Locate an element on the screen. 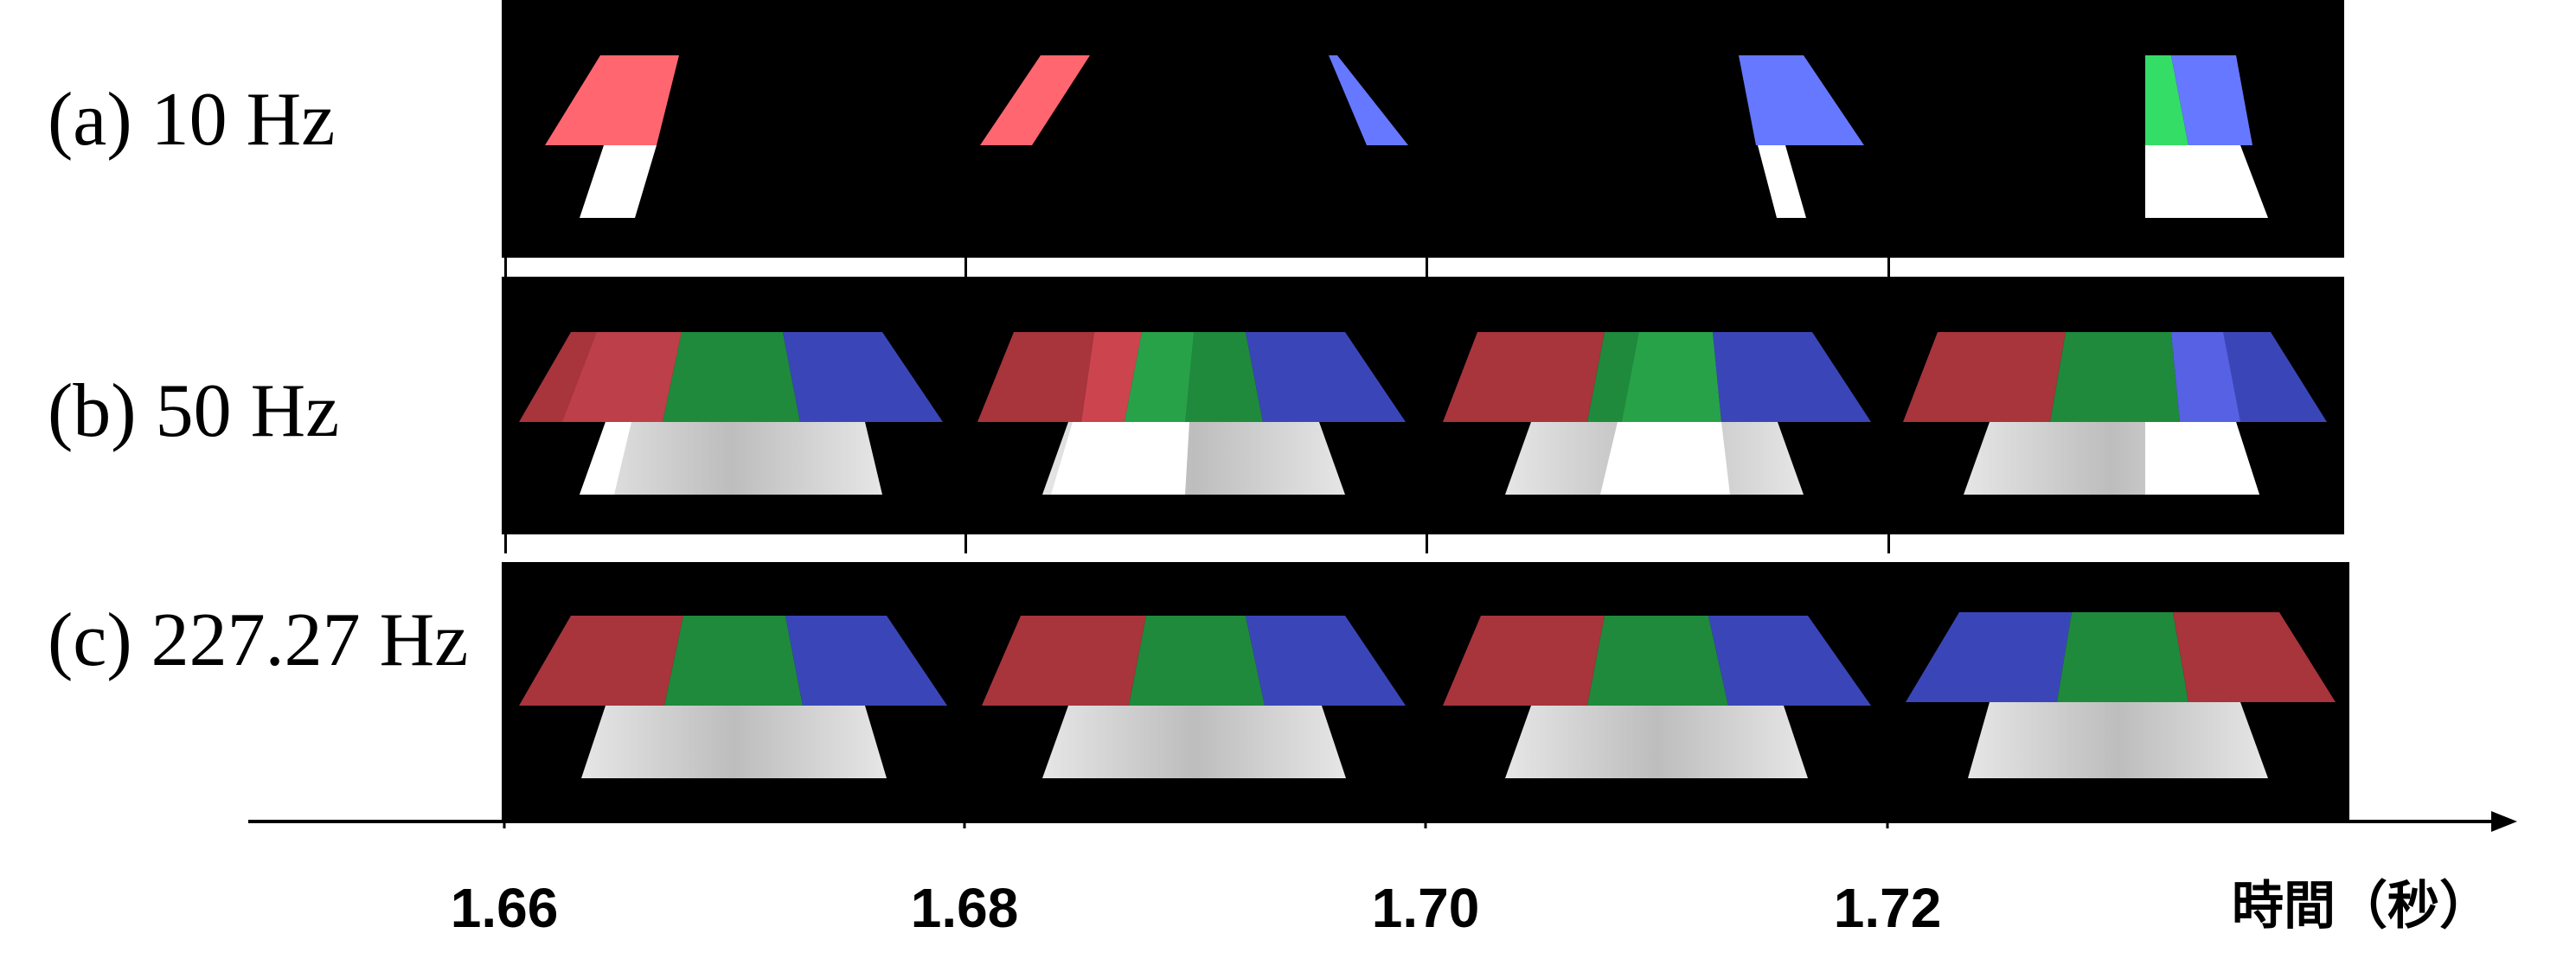 This screenshot has width=2576, height=978. tick-label: 1.72 is located at coordinates (1887, 908).